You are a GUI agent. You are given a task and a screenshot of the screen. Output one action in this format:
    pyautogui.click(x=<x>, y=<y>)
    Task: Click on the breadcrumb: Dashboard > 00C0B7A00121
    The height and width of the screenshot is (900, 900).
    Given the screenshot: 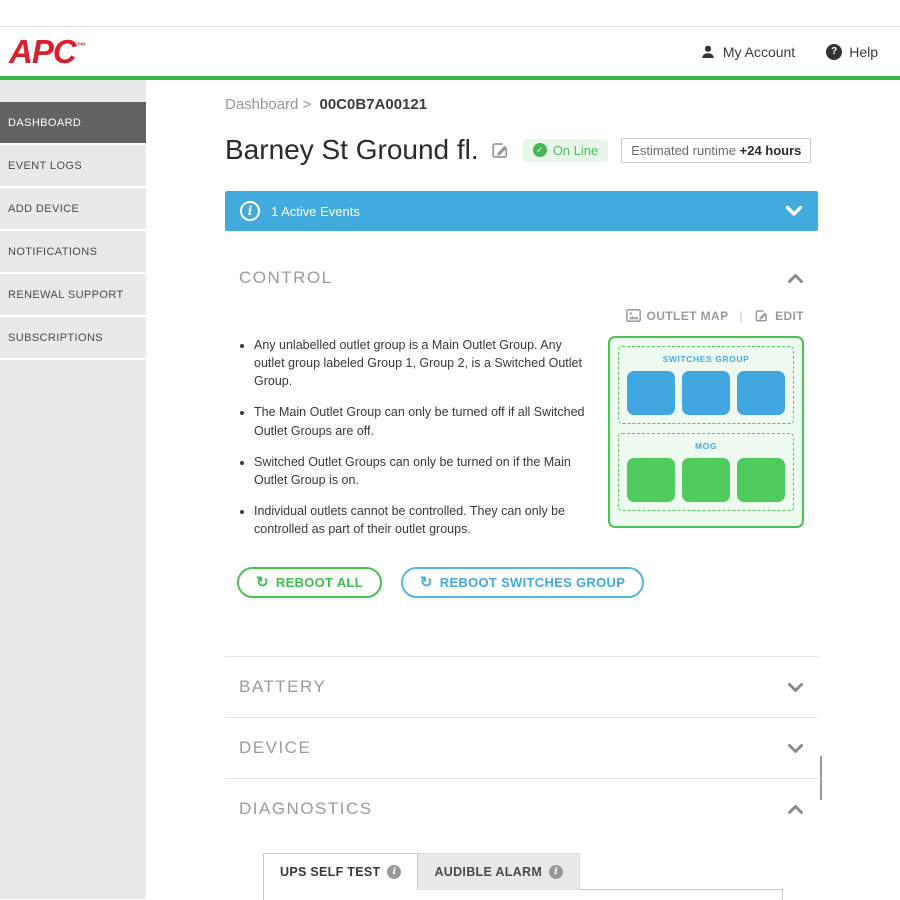 What is the action you would take?
    pyautogui.click(x=521, y=104)
    